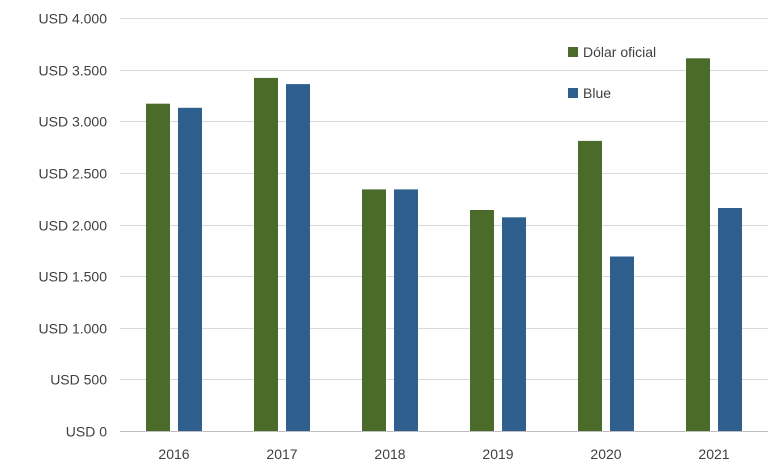 The width and height of the screenshot is (775, 467). I want to click on y-tick-label: USD 4.000, so click(73, 19).